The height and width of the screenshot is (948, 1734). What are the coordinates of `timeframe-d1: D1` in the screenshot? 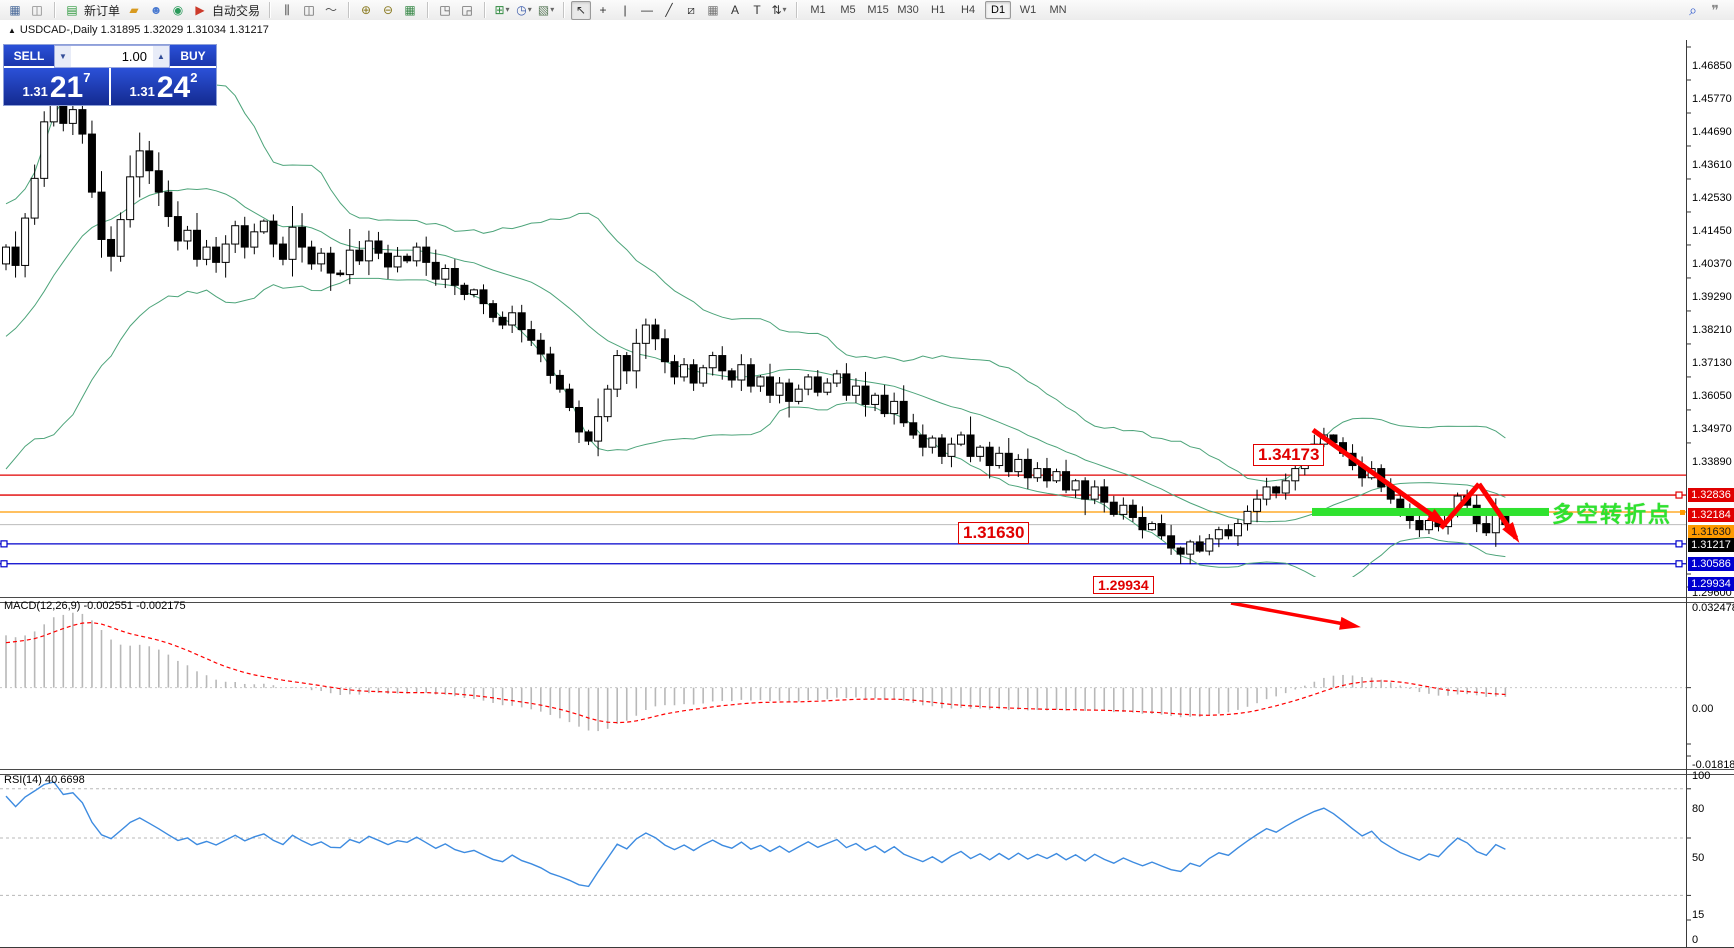 It's located at (998, 10).